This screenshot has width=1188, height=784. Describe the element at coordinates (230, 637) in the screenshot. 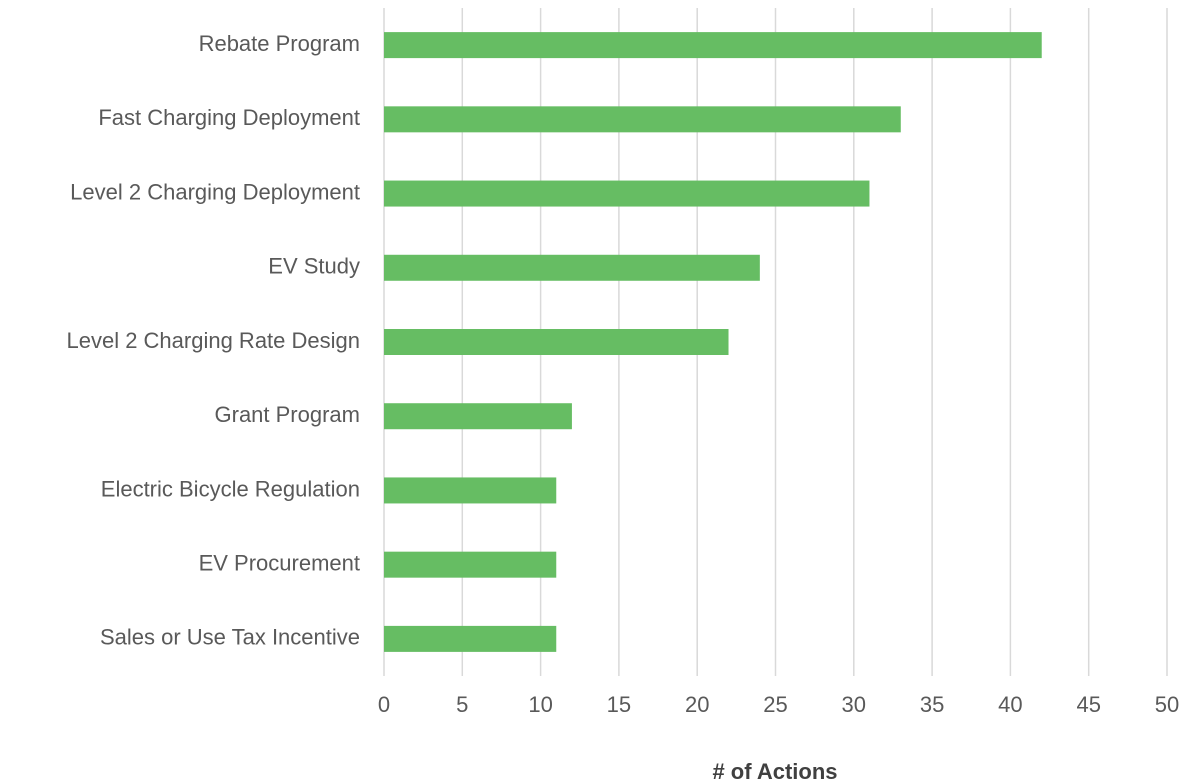

I see `y-tick-label: Sales or Use Tax Incentive` at that location.